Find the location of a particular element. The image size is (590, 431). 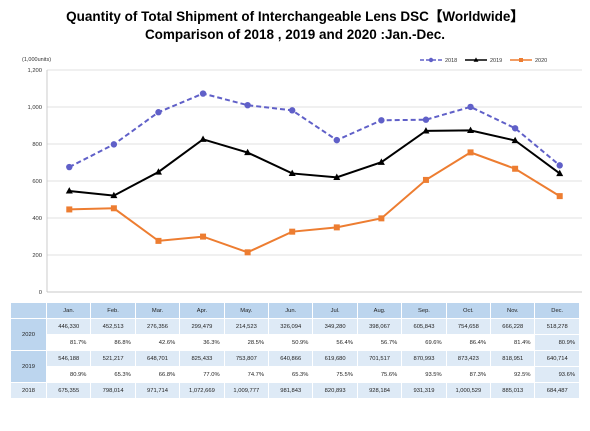

quantity-cell: 214,523 is located at coordinates (246, 326).